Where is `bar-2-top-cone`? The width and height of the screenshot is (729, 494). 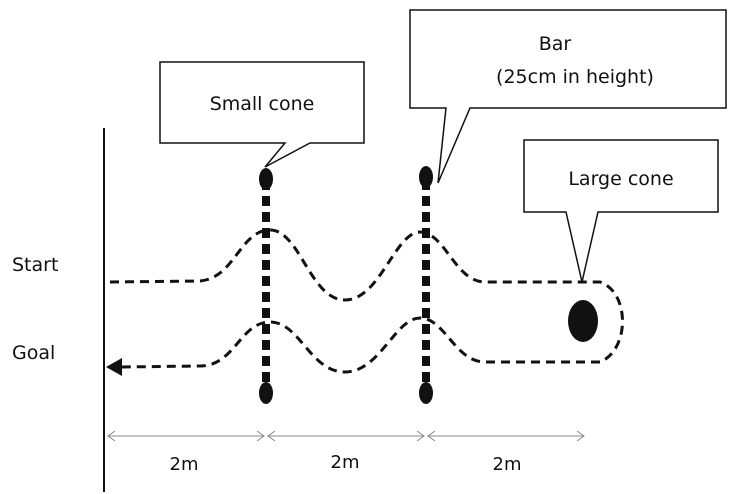
bar-2-top-cone is located at coordinates (426, 177).